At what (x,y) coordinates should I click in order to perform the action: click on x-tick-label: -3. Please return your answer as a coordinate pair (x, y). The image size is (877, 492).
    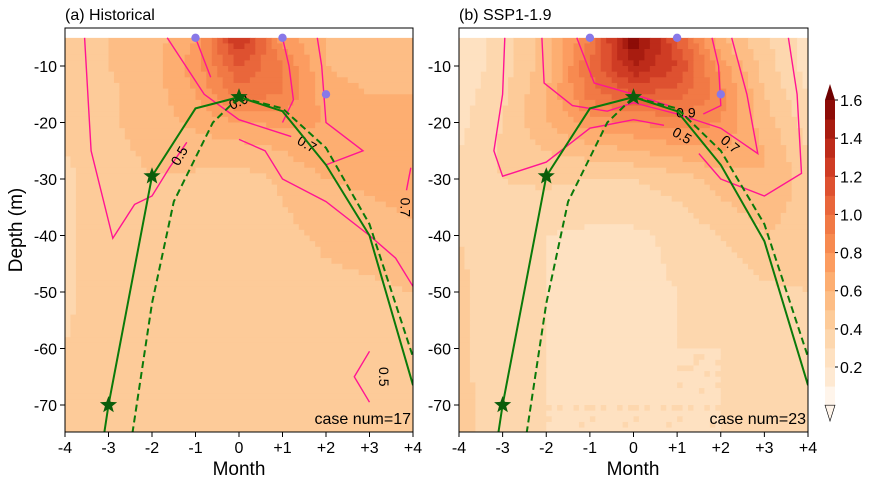
    Looking at the image, I should click on (503, 448).